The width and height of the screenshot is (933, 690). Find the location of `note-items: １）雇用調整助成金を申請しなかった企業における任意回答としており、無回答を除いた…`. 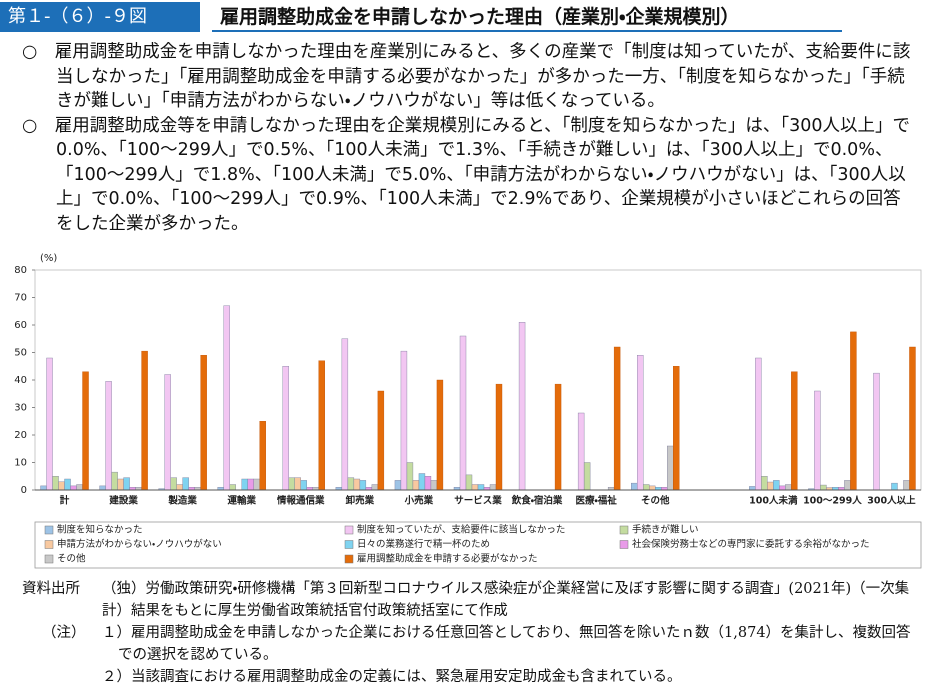

note-items: １）雇用調整助成金を申請しなかった企業における任意回答としており、無回答を除いた… is located at coordinates (507, 655).